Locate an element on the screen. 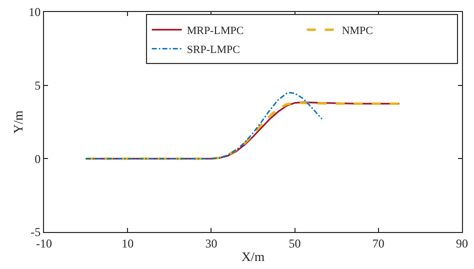 Image resolution: width=474 pixels, height=269 pixels. x-tick-label: 90 is located at coordinates (462, 243).